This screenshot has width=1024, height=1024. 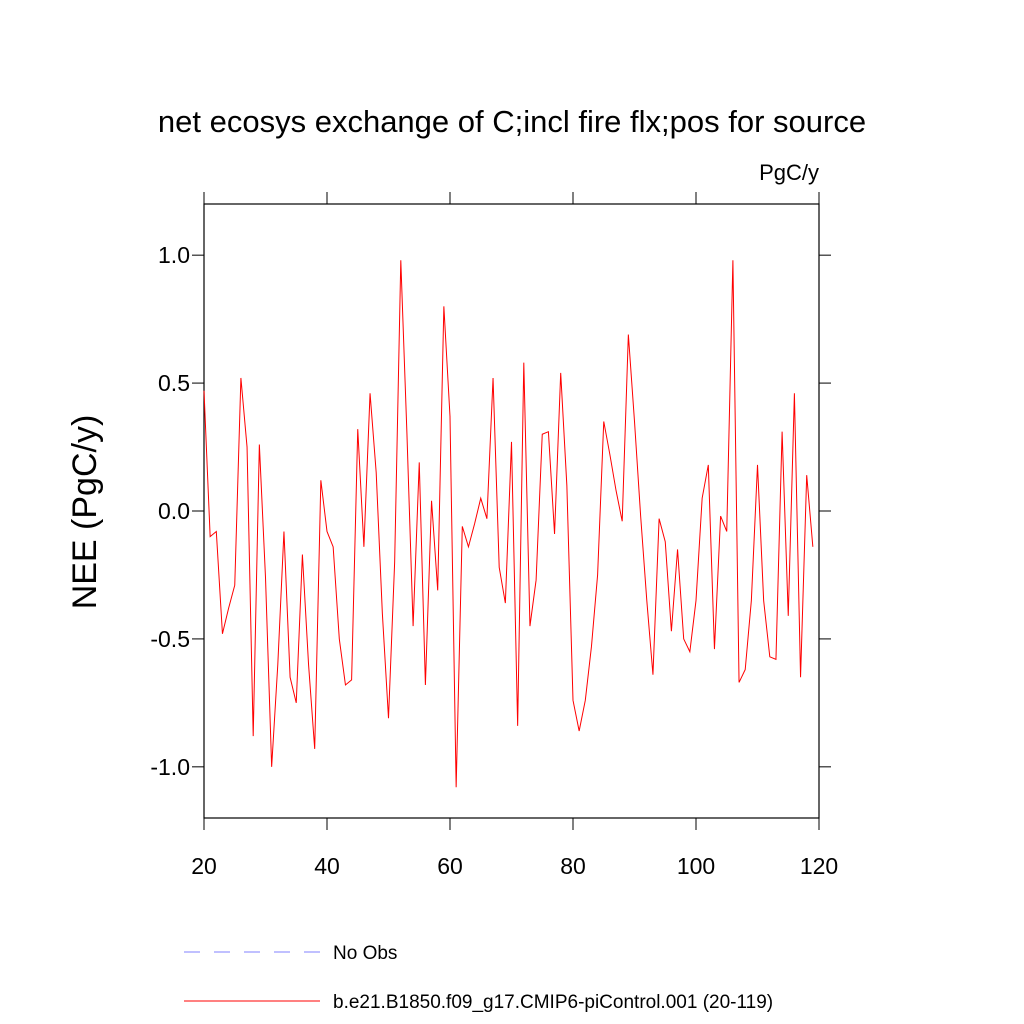 What do you see at coordinates (174, 511) in the screenshot?
I see `y-tick-label: 0.0` at bounding box center [174, 511].